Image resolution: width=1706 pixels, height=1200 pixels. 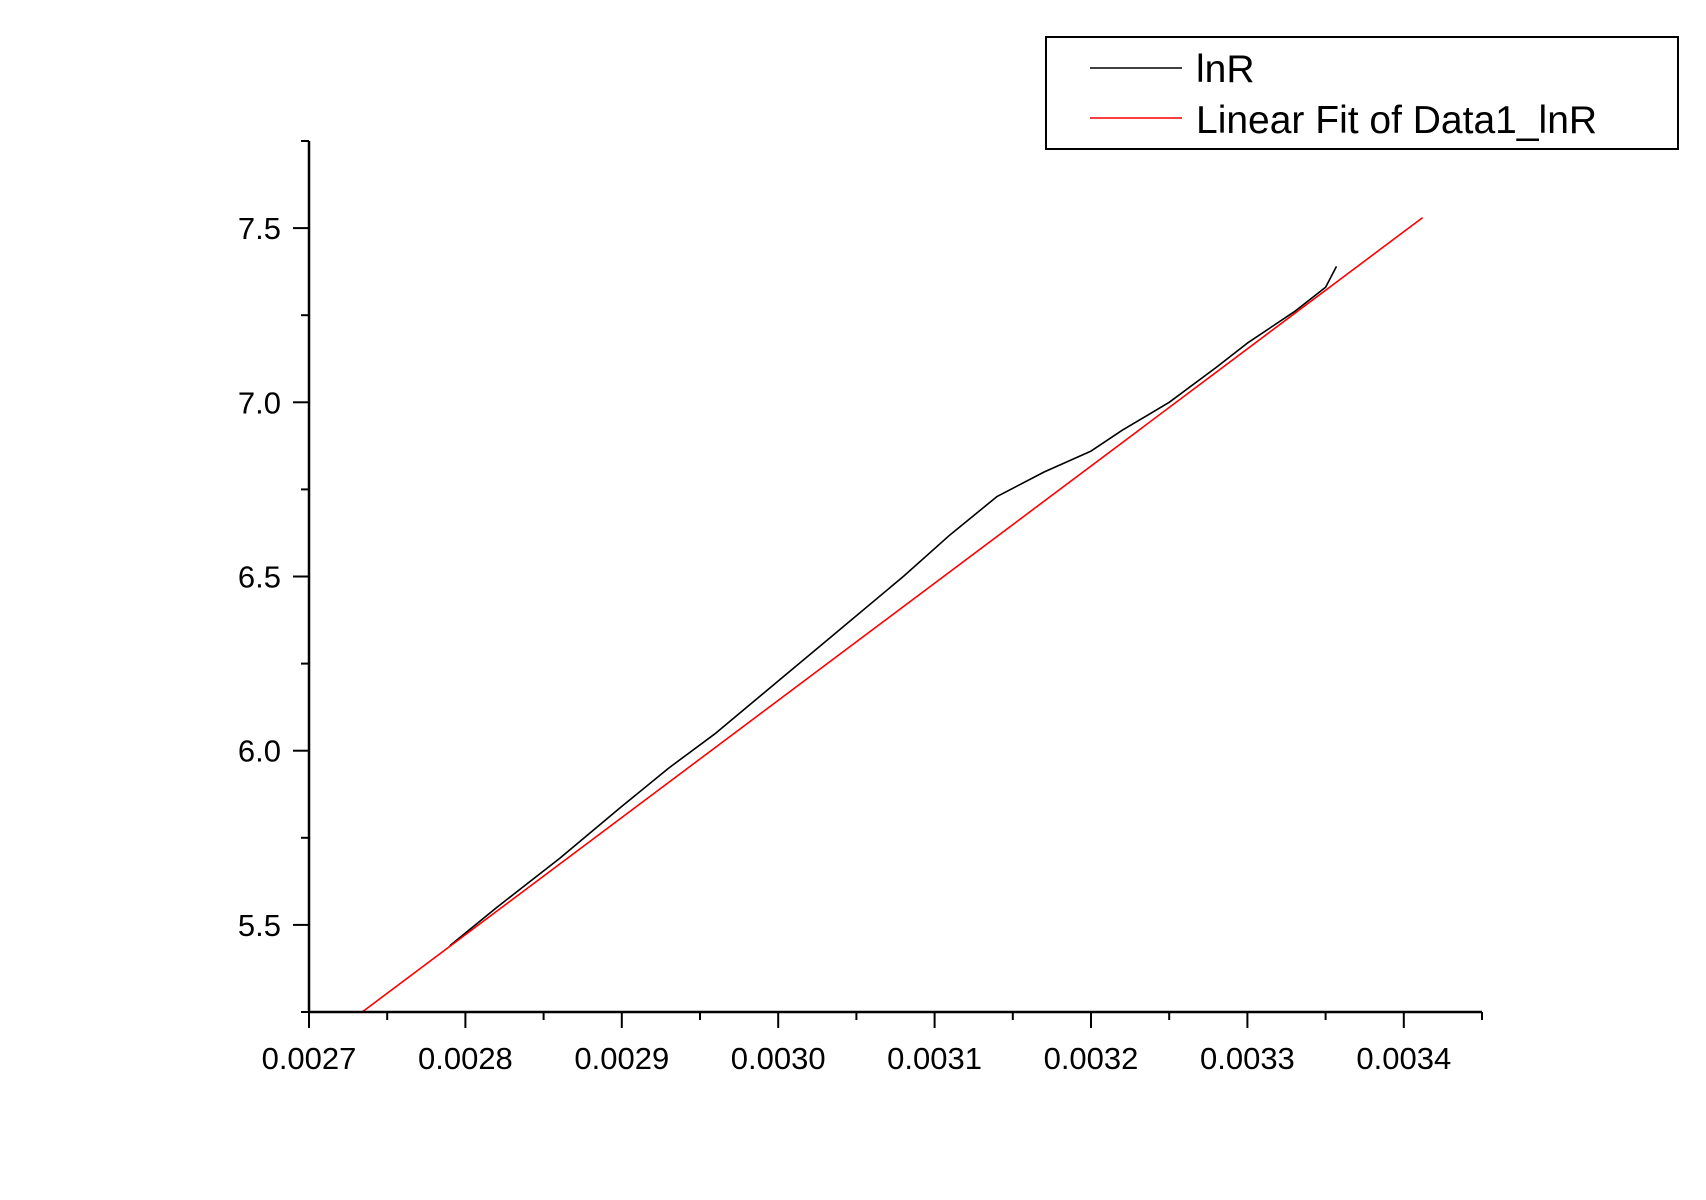 I want to click on y-axis-ticks: 5.5 6.0 6.5 7.0 7.5, so click(x=273, y=576).